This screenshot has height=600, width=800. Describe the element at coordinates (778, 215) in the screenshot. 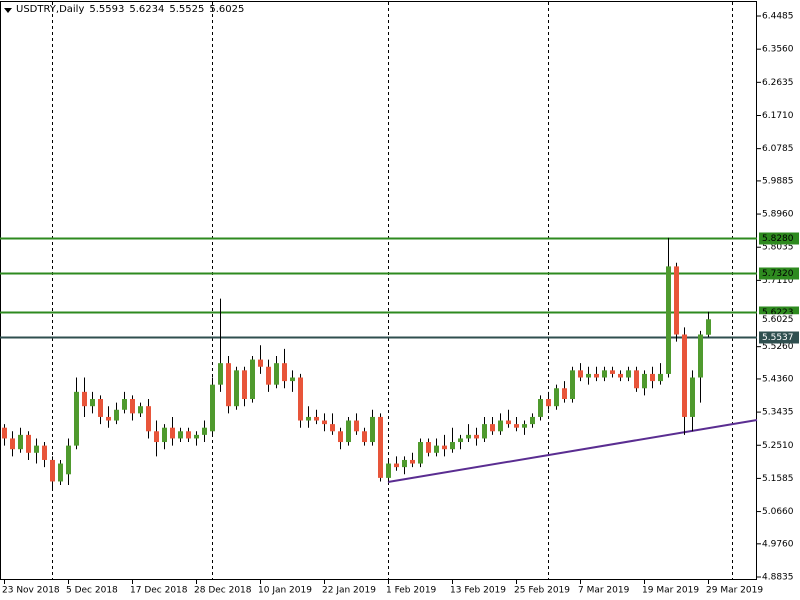

I see `y-tick-label: 5.8960` at that location.